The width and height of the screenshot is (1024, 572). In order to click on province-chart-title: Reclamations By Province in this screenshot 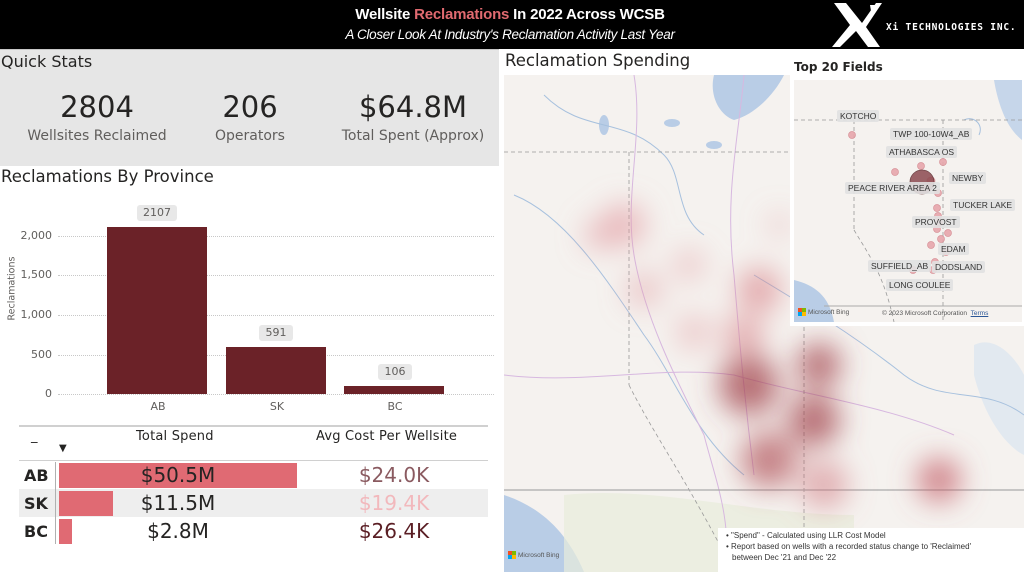, I will do `click(107, 176)`.